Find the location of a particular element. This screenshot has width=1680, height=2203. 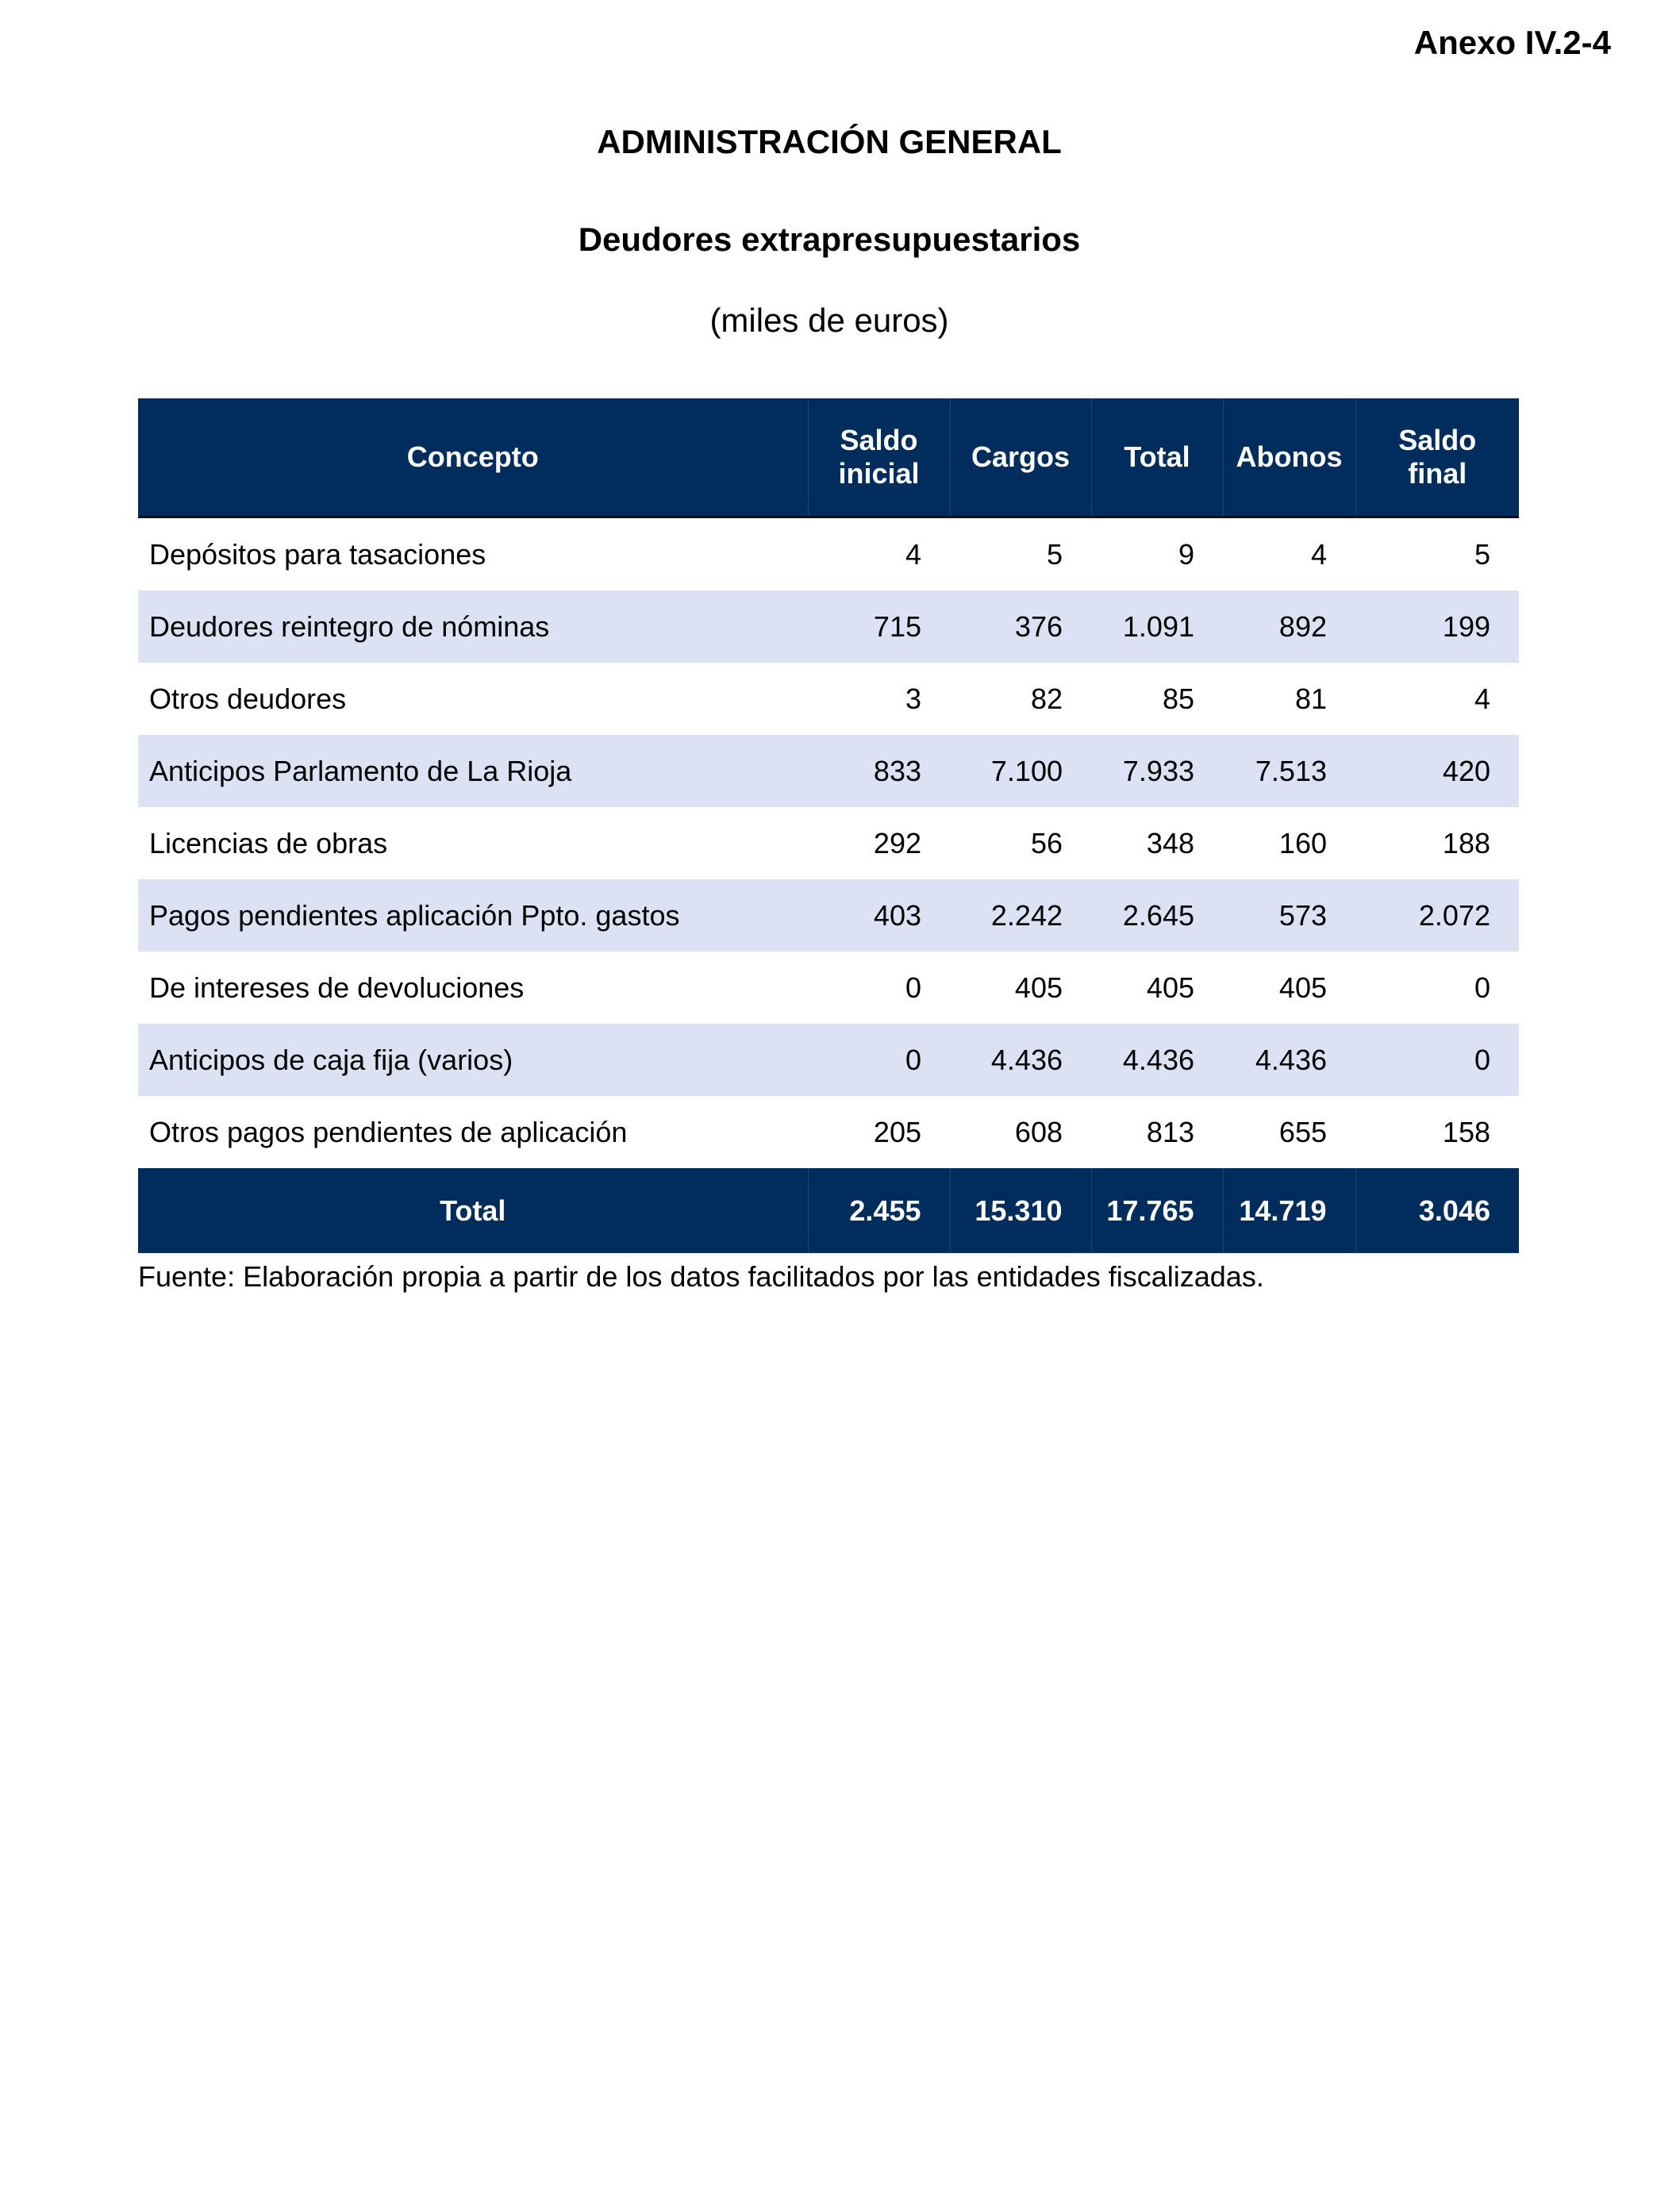

value-cell: 7.513 is located at coordinates (1289, 771).